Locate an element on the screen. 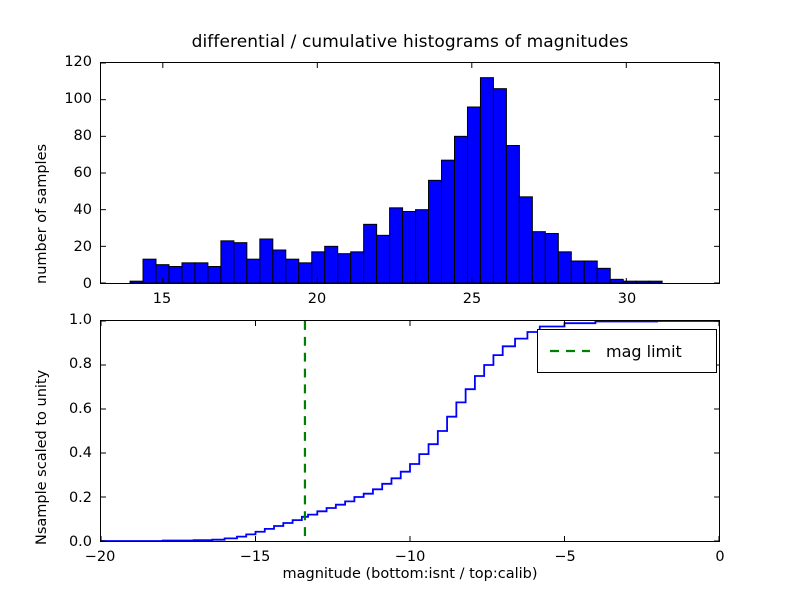  mag-limit-legend-line-icon is located at coordinates (570, 351).